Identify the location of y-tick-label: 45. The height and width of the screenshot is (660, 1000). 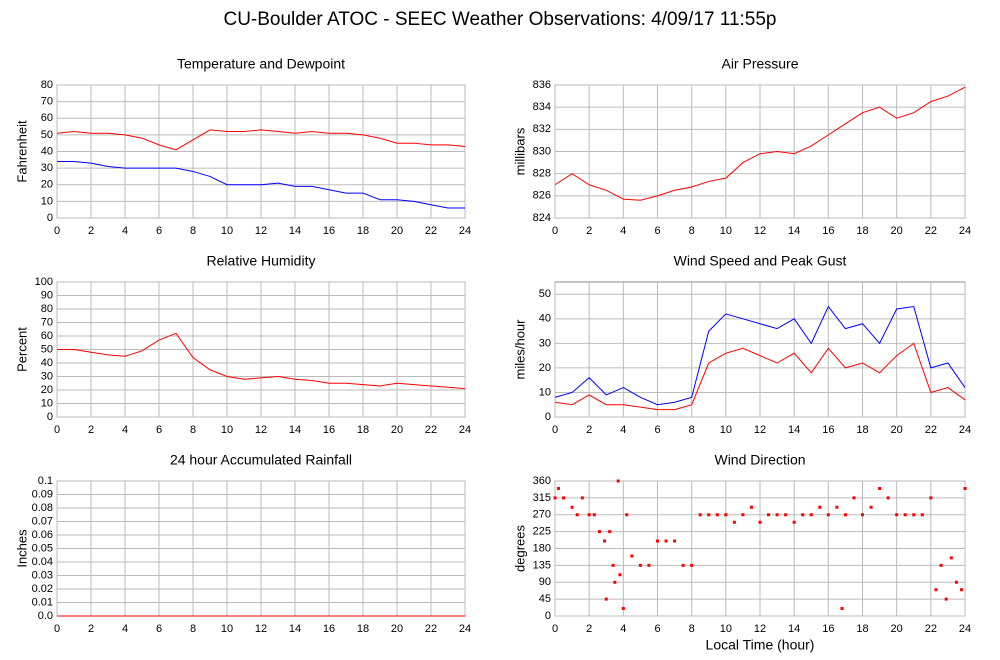
(545, 599).